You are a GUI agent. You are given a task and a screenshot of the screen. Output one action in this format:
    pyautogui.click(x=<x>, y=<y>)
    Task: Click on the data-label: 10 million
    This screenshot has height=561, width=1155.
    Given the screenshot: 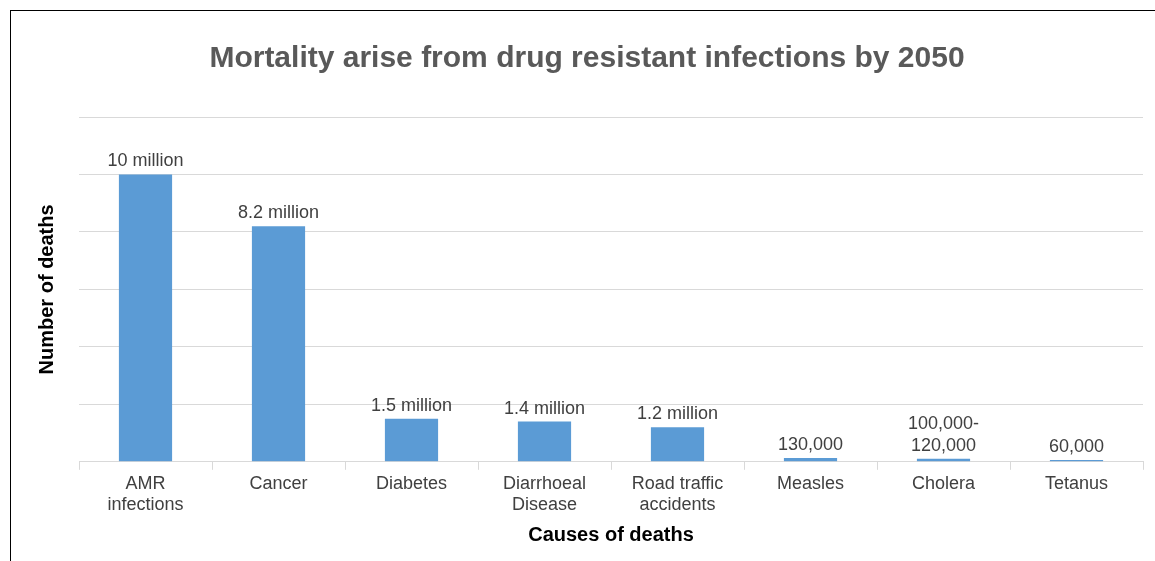 What is the action you would take?
    pyautogui.click(x=145, y=160)
    